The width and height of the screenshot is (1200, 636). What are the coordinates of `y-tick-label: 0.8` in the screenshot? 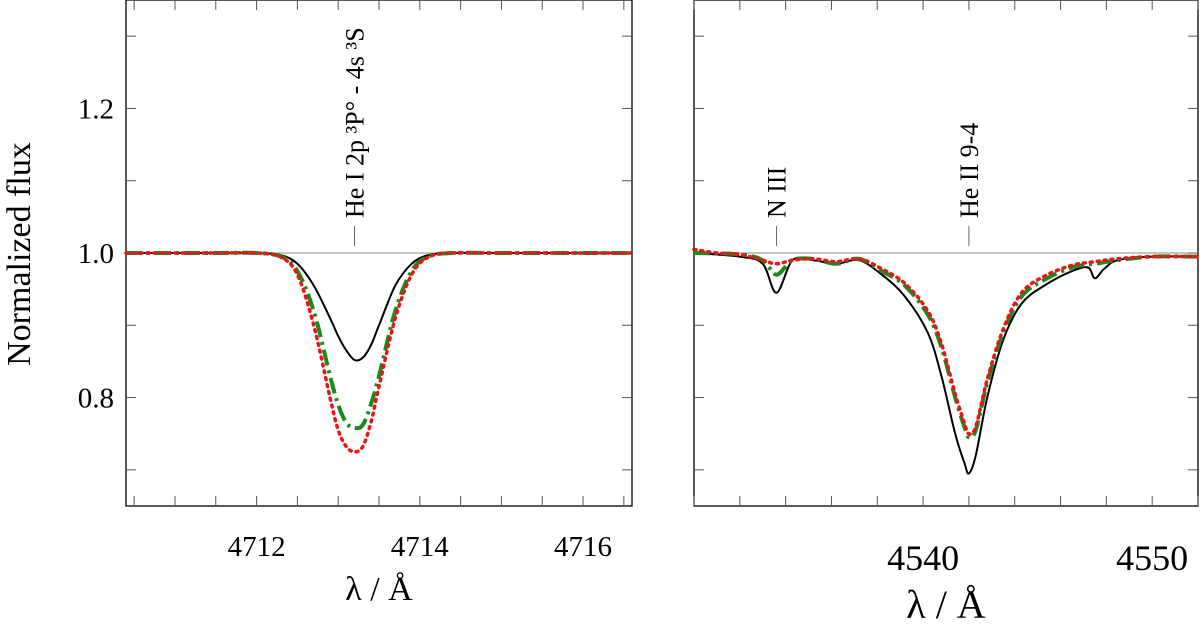 It's located at (96, 399).